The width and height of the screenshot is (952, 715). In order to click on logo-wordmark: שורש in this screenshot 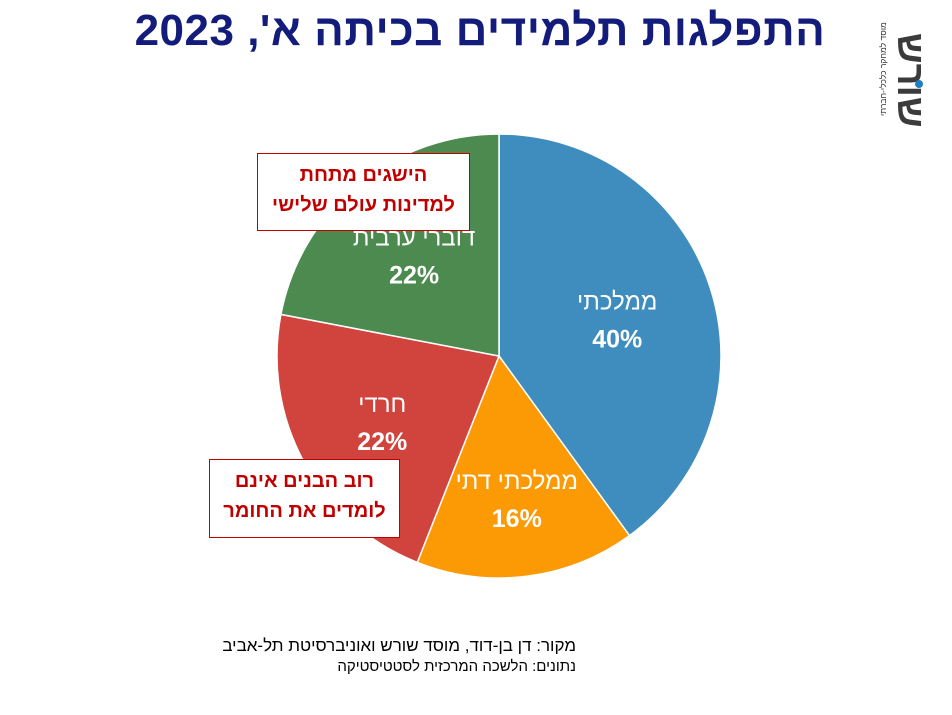, I will do `click(910, 80)`.